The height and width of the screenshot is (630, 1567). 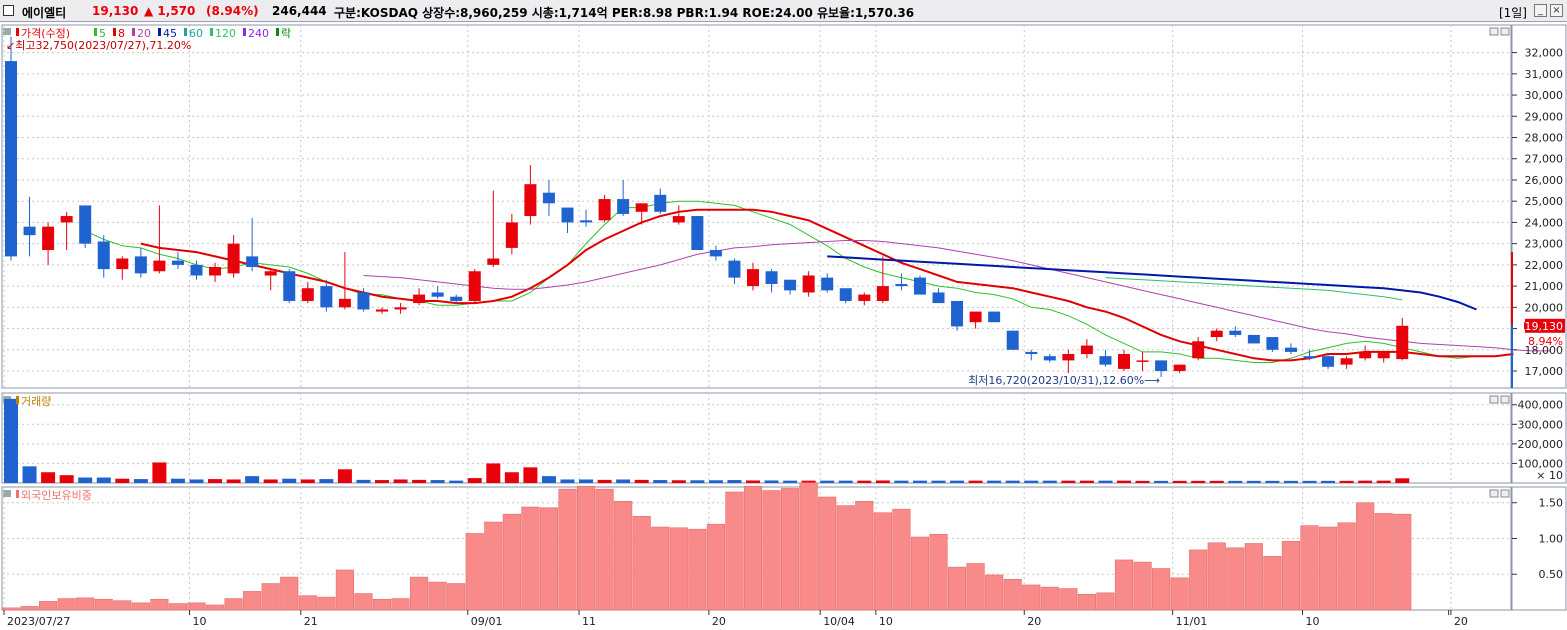 I want to click on close-button: ×, so click(x=1556, y=10).